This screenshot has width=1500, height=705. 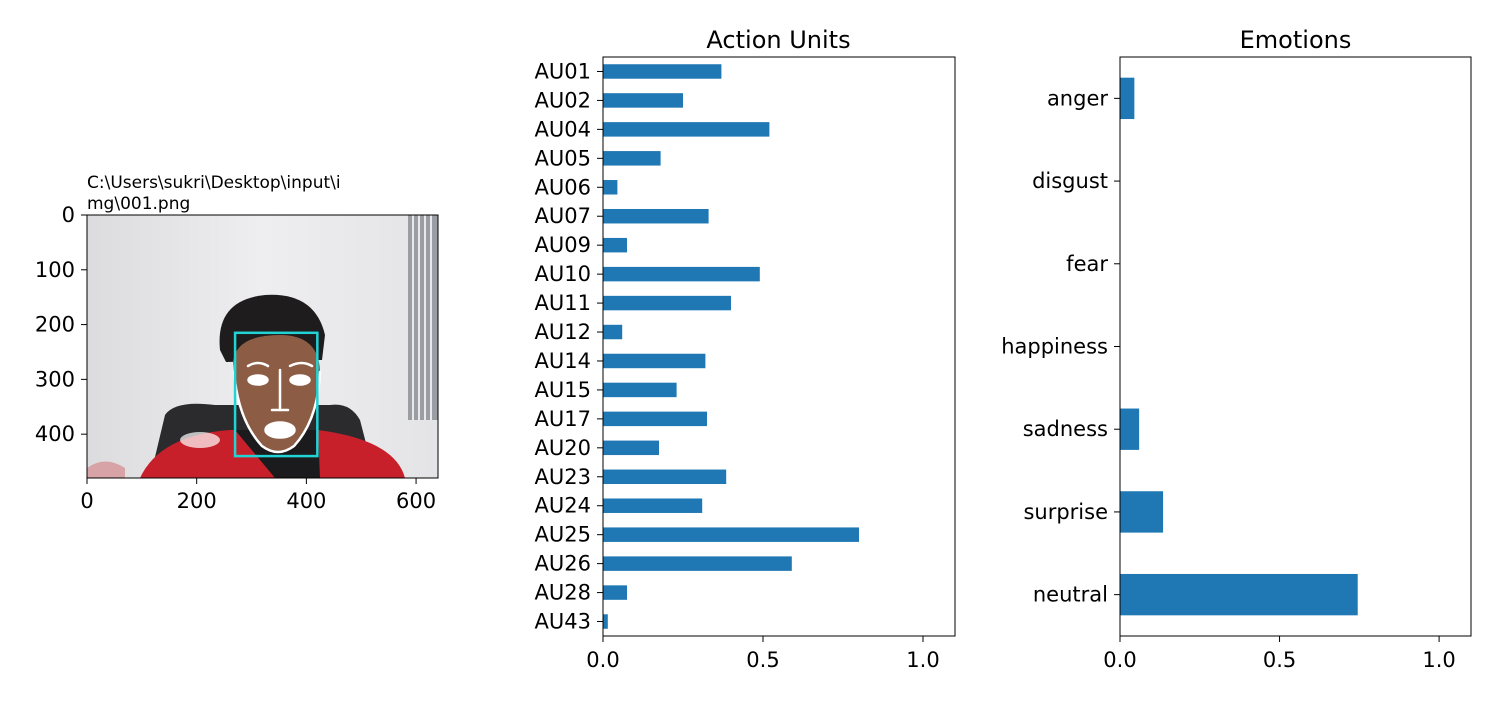 What do you see at coordinates (563, 187) in the screenshot?
I see `au-label-au06: AU06` at bounding box center [563, 187].